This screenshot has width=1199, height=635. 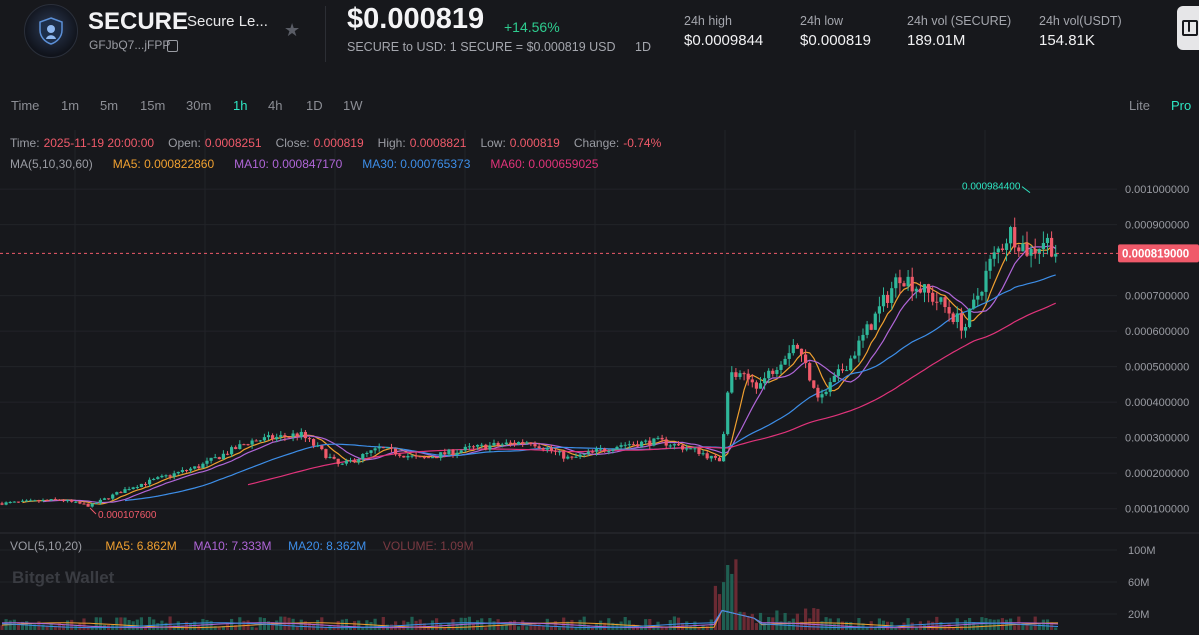 I want to click on tf-1d: 1D, so click(x=314, y=105).